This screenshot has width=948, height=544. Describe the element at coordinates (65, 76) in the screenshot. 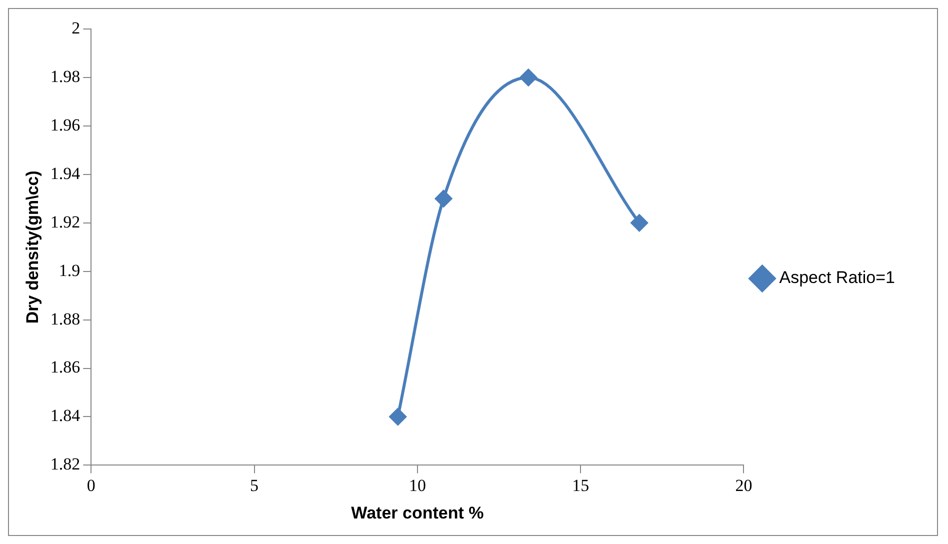

I see `y-tick-label: 1.98` at that location.